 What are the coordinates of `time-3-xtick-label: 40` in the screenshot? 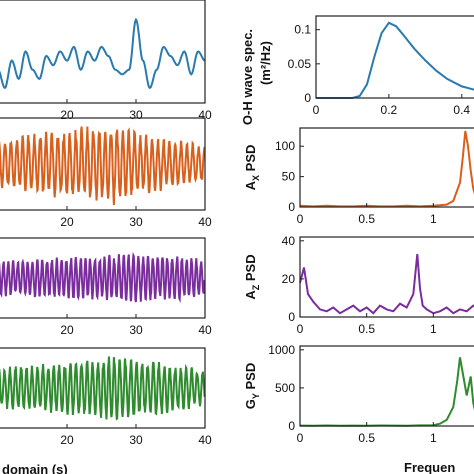 It's located at (205, 330).